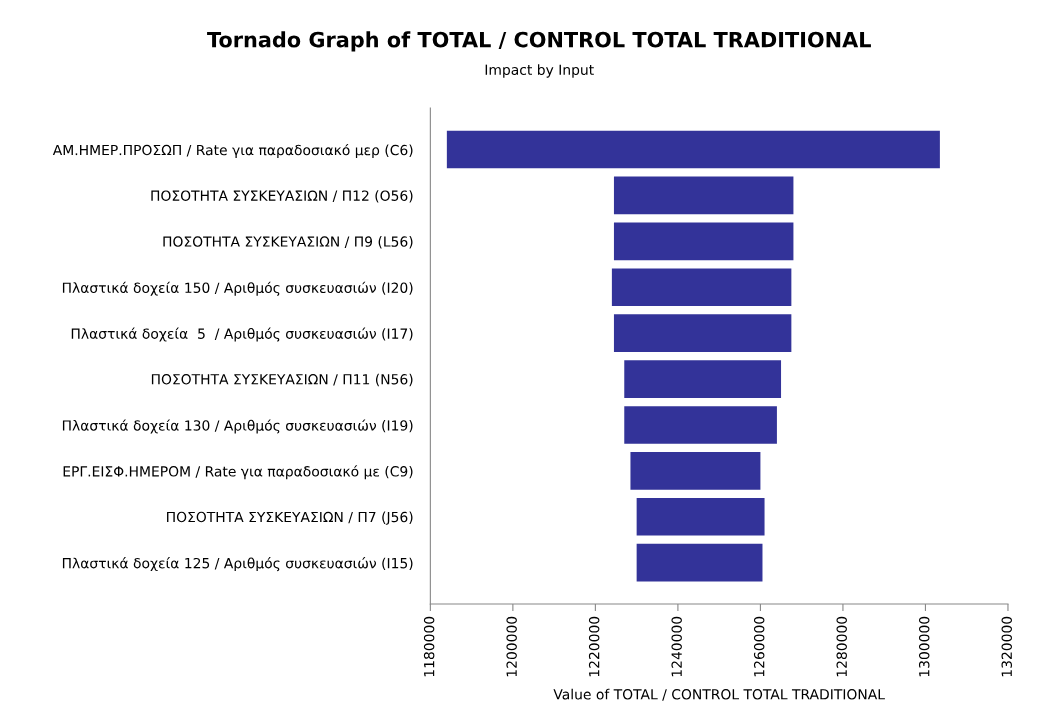  What do you see at coordinates (511, 646) in the screenshot?
I see `x-tick-label: 1200000` at bounding box center [511, 646].